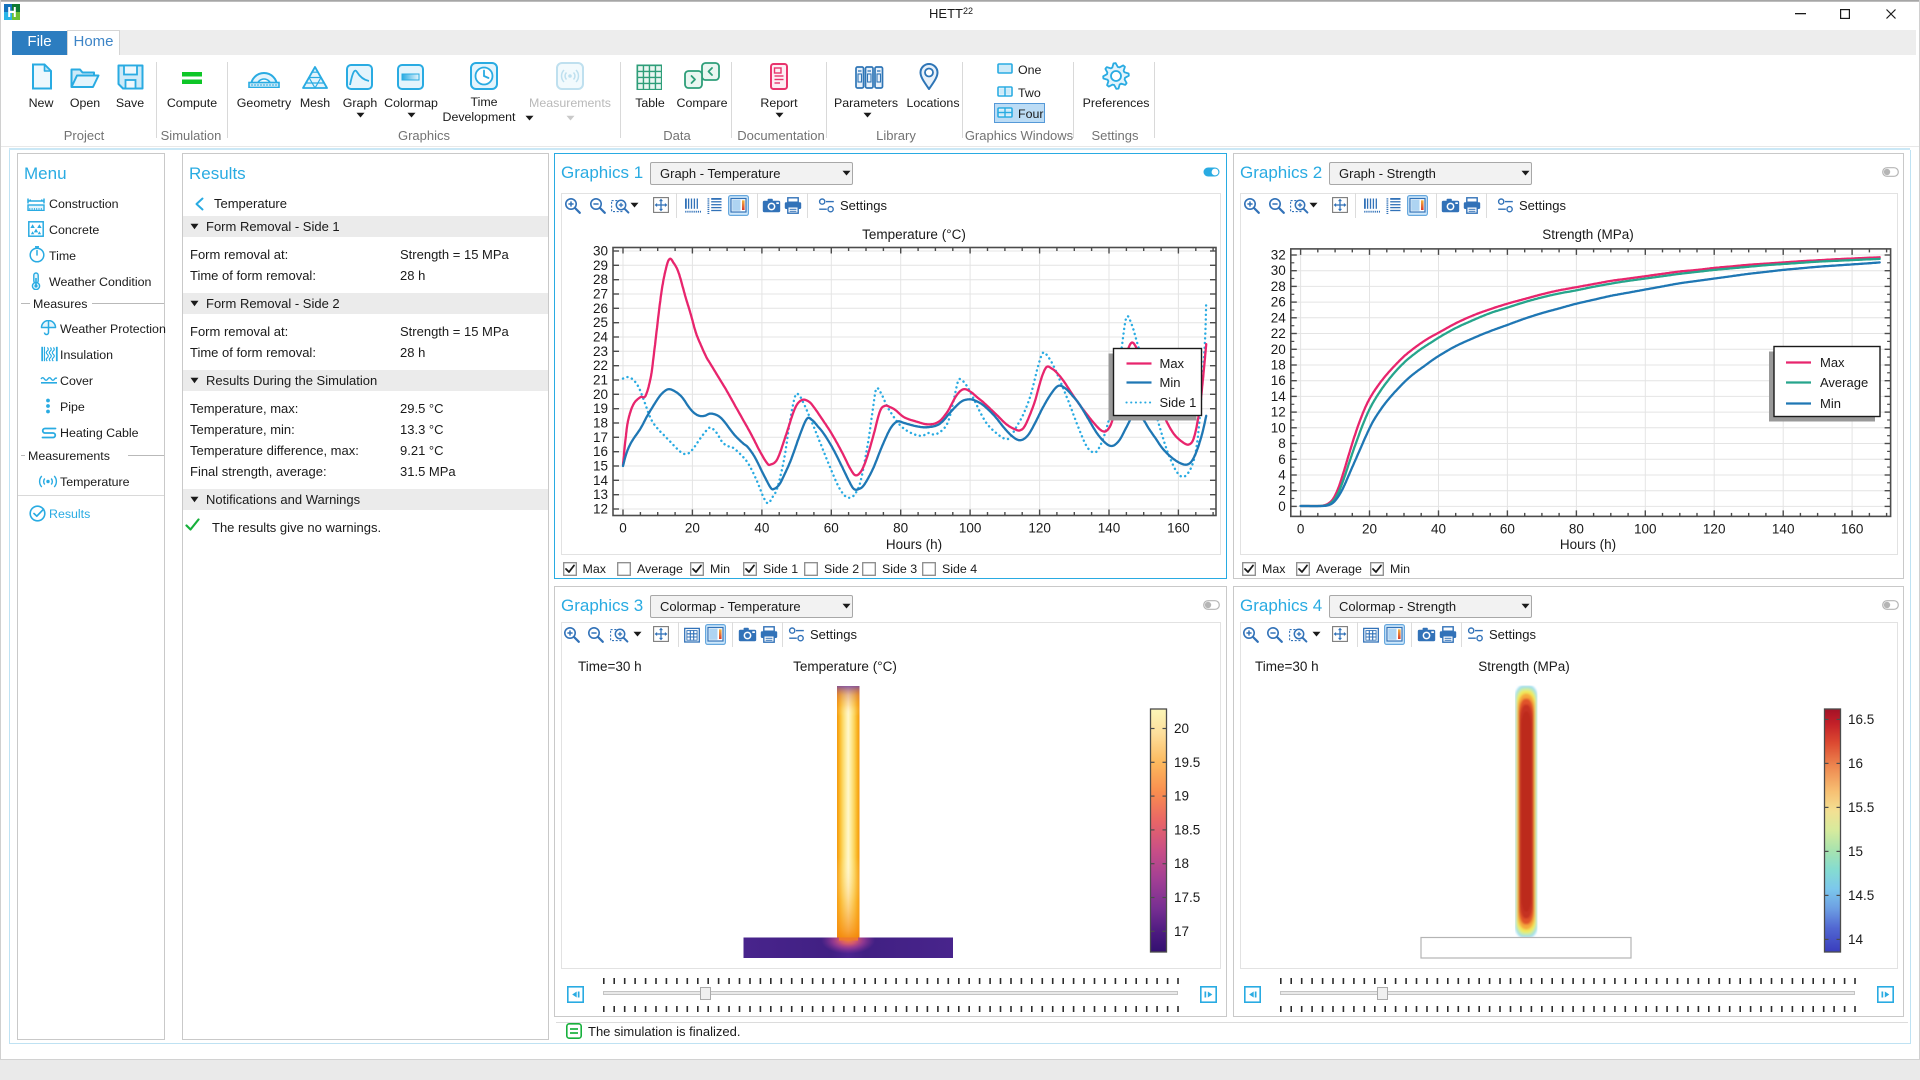  Describe the element at coordinates (600, 265) in the screenshot. I see `svg-text: 29` at that location.